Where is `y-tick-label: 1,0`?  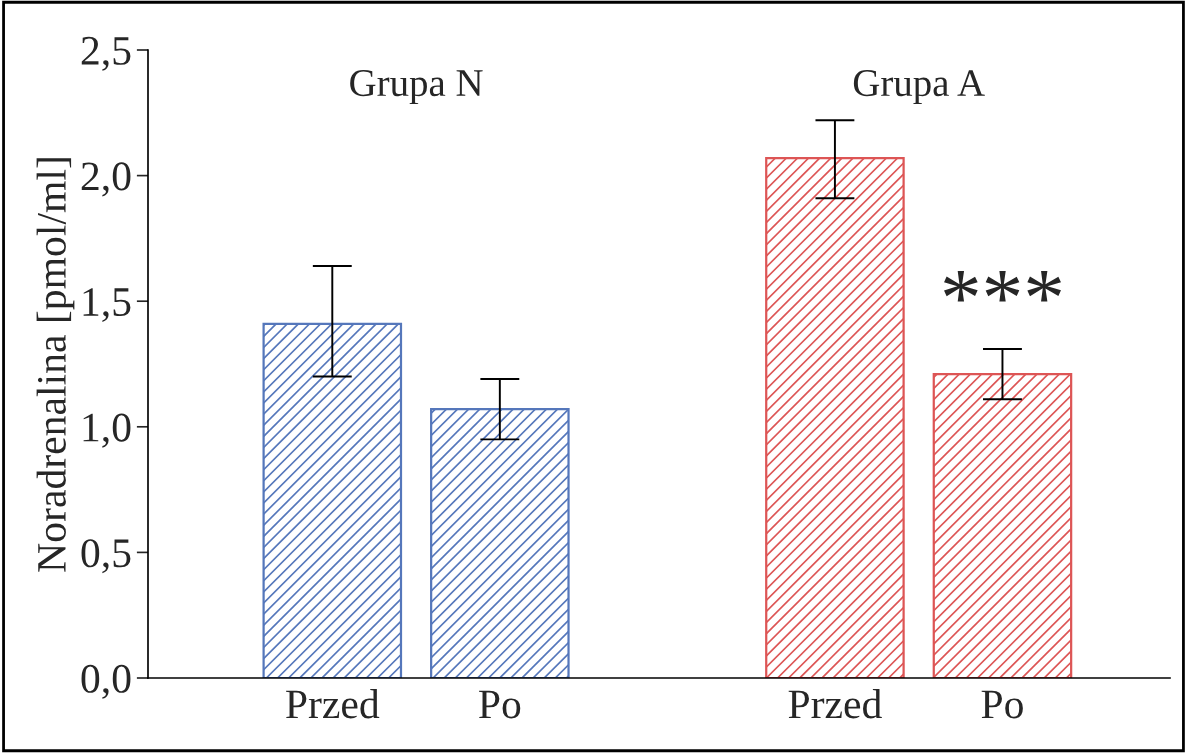
y-tick-label: 1,0 is located at coordinates (107, 430).